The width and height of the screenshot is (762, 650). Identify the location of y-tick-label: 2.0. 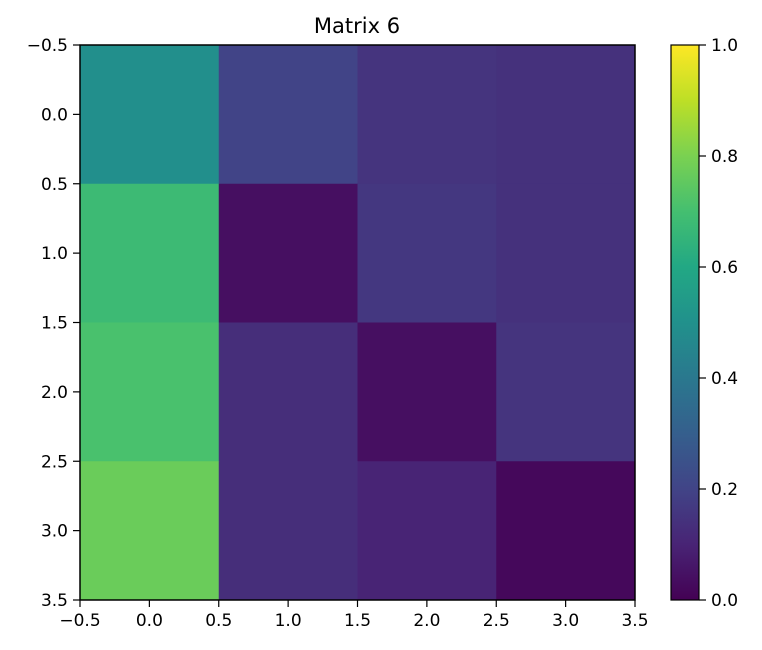
(54, 393).